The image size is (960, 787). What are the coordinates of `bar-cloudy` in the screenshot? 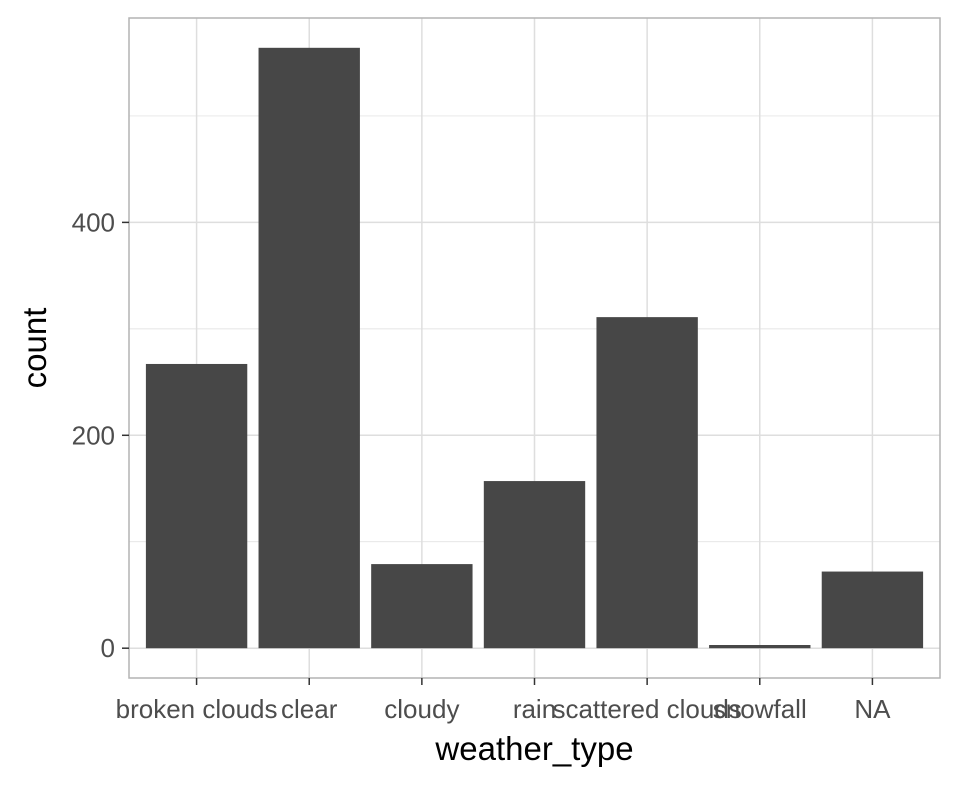 It's located at (422, 606).